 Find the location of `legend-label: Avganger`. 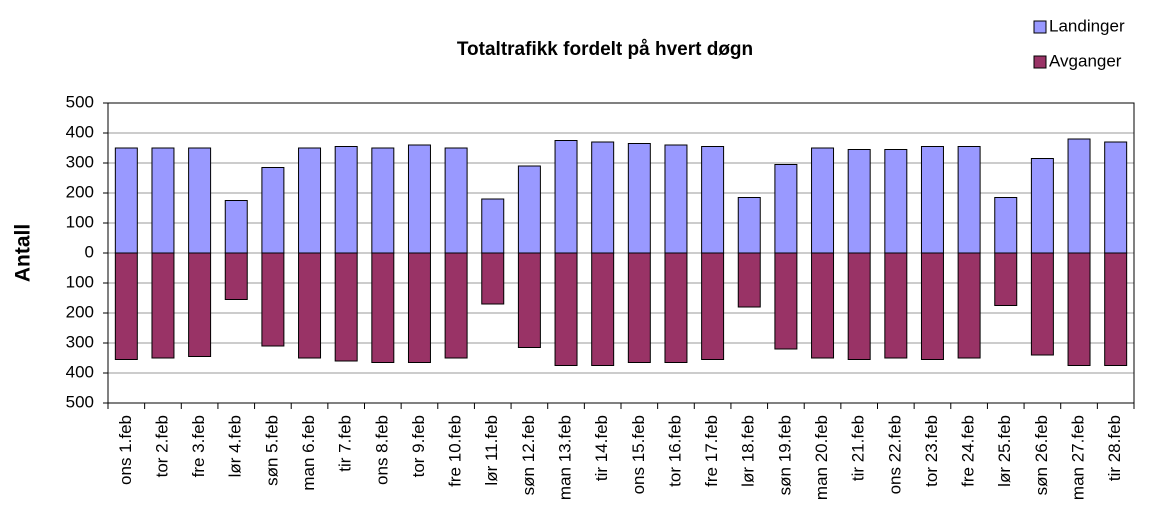

legend-label: Avganger is located at coordinates (1085, 60).